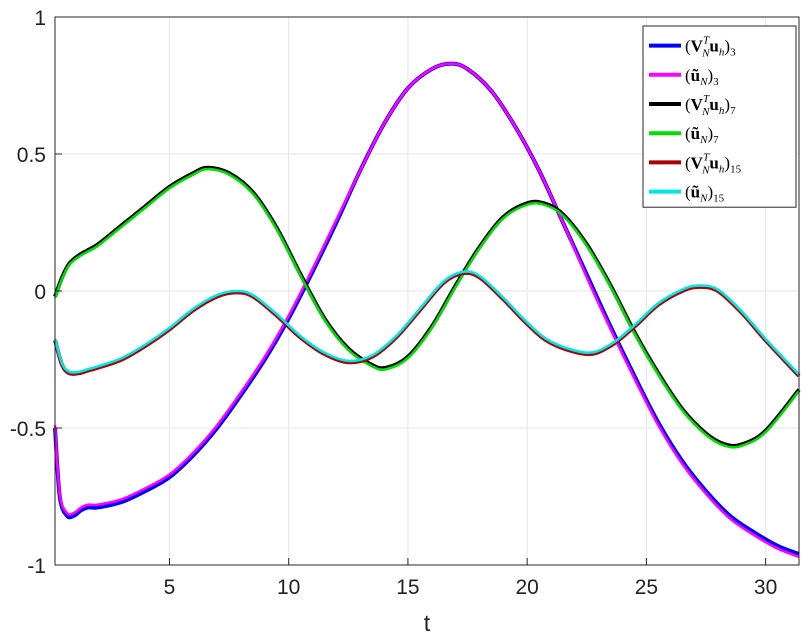  What do you see at coordinates (40, 18) in the screenshot?
I see `y-tick-label: 1` at bounding box center [40, 18].